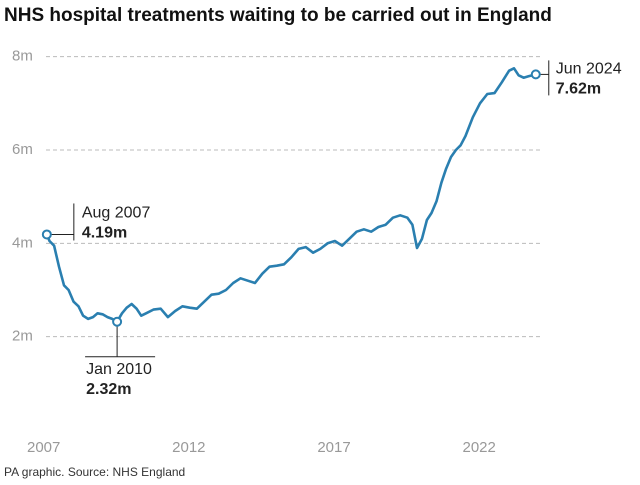 Image resolution: width=640 pixels, height=485 pixels. I want to click on y-tick-label: 6m, so click(22, 149).